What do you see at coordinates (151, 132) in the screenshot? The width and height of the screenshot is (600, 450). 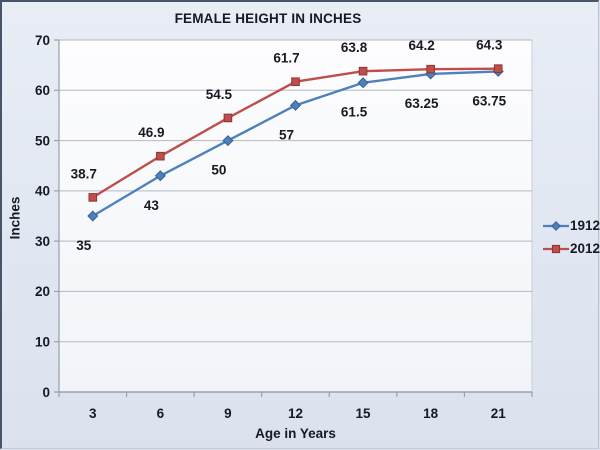 I see `data-label-2012: 46.9` at bounding box center [151, 132].